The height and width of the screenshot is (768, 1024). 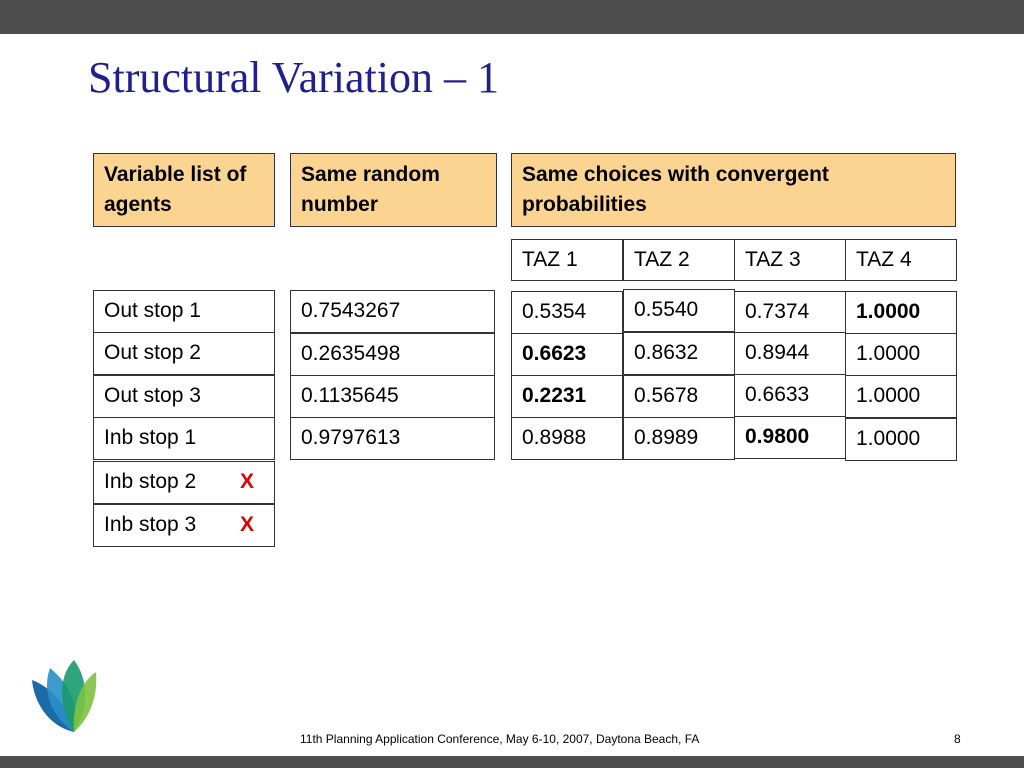 I want to click on prob-cell-chosen: 0.2231, so click(x=567, y=396).